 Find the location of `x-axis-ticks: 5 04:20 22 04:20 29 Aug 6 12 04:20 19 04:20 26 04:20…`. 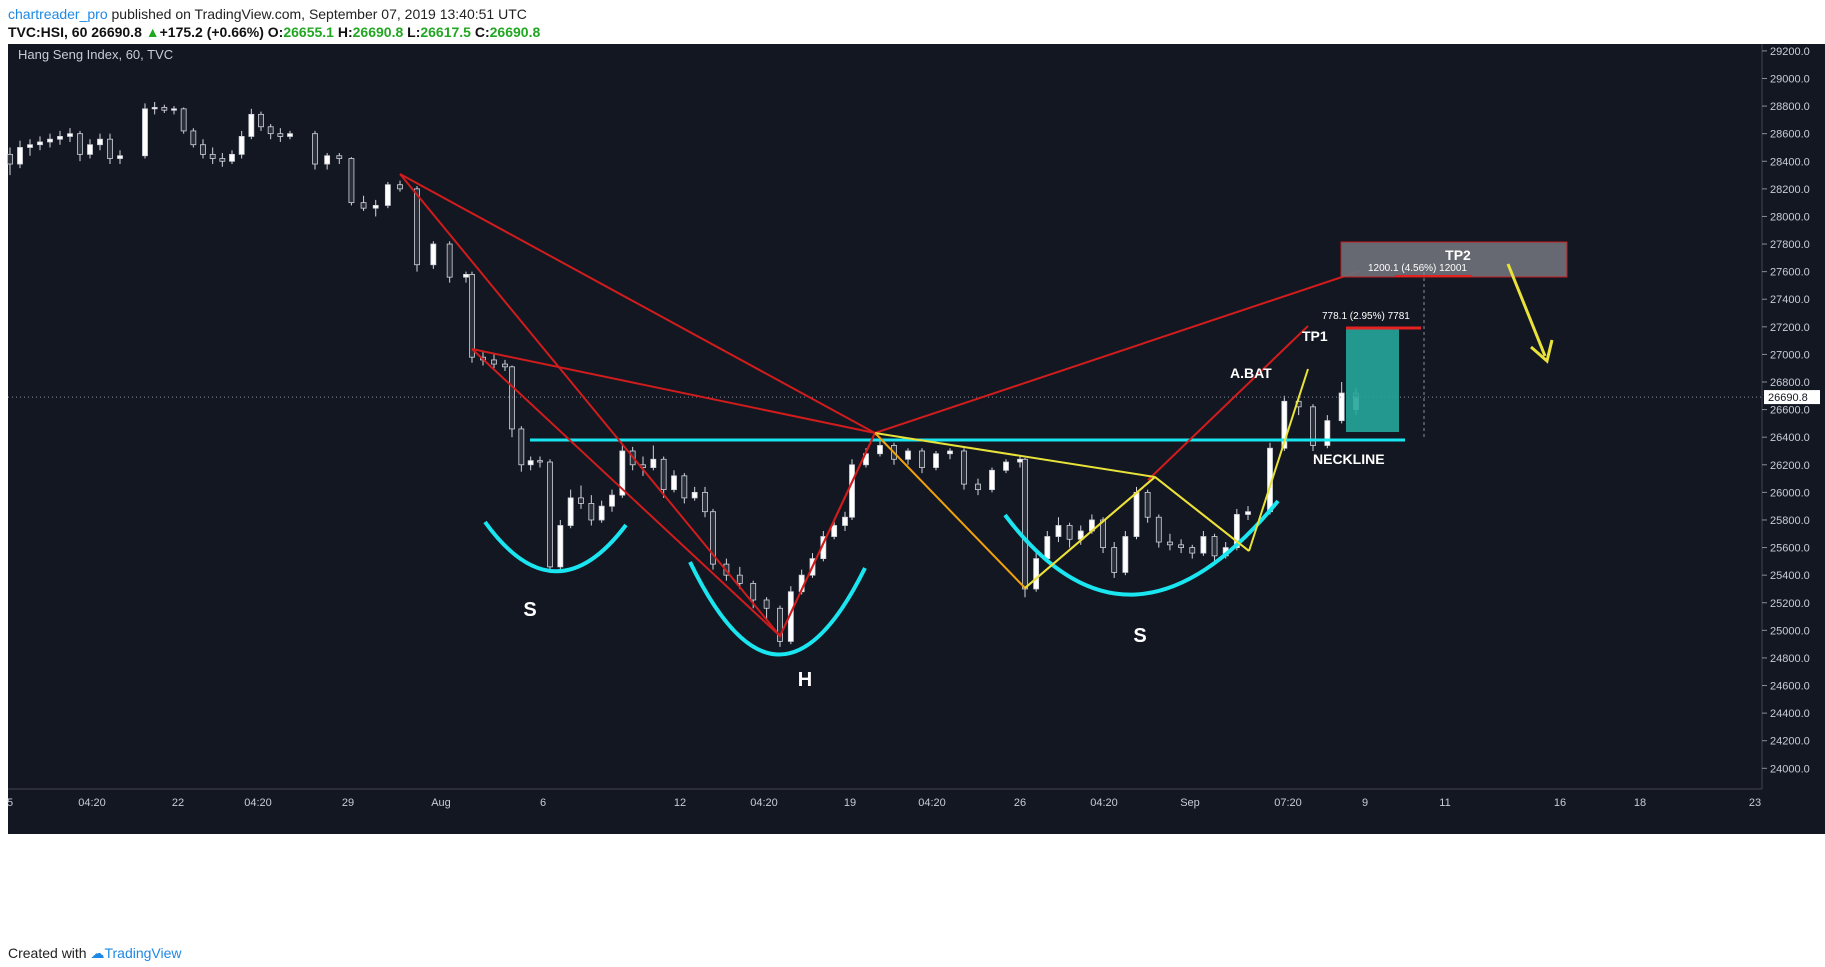

x-axis-ticks: 5 04:20 22 04:20 29 Aug 6 12 04:20 19 04:20 26 04:20… is located at coordinates (884, 803).